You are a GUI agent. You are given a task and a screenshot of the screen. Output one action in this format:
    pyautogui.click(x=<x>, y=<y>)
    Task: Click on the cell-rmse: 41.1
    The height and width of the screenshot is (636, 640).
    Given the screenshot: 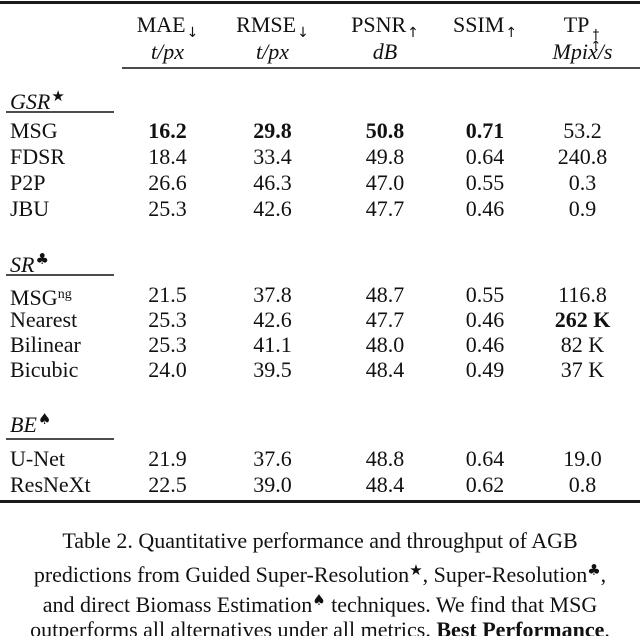 What is the action you would take?
    pyautogui.click(x=272, y=344)
    